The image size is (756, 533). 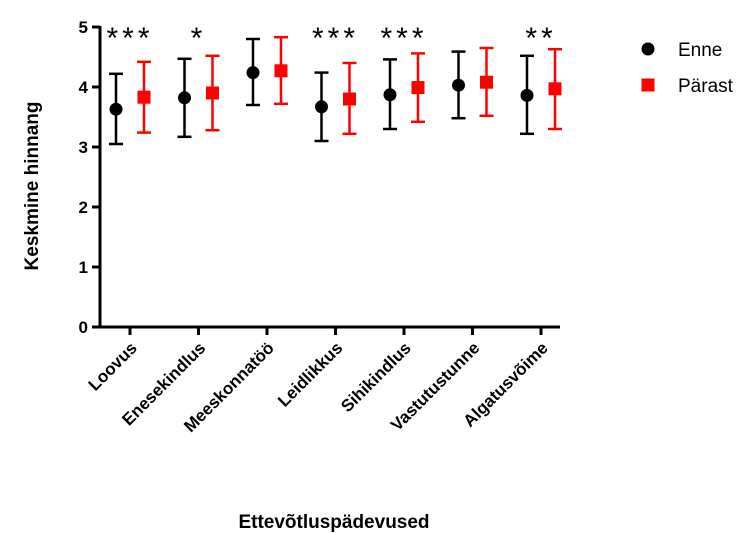 What do you see at coordinates (84, 87) in the screenshot?
I see `y-tick-label: 4` at bounding box center [84, 87].